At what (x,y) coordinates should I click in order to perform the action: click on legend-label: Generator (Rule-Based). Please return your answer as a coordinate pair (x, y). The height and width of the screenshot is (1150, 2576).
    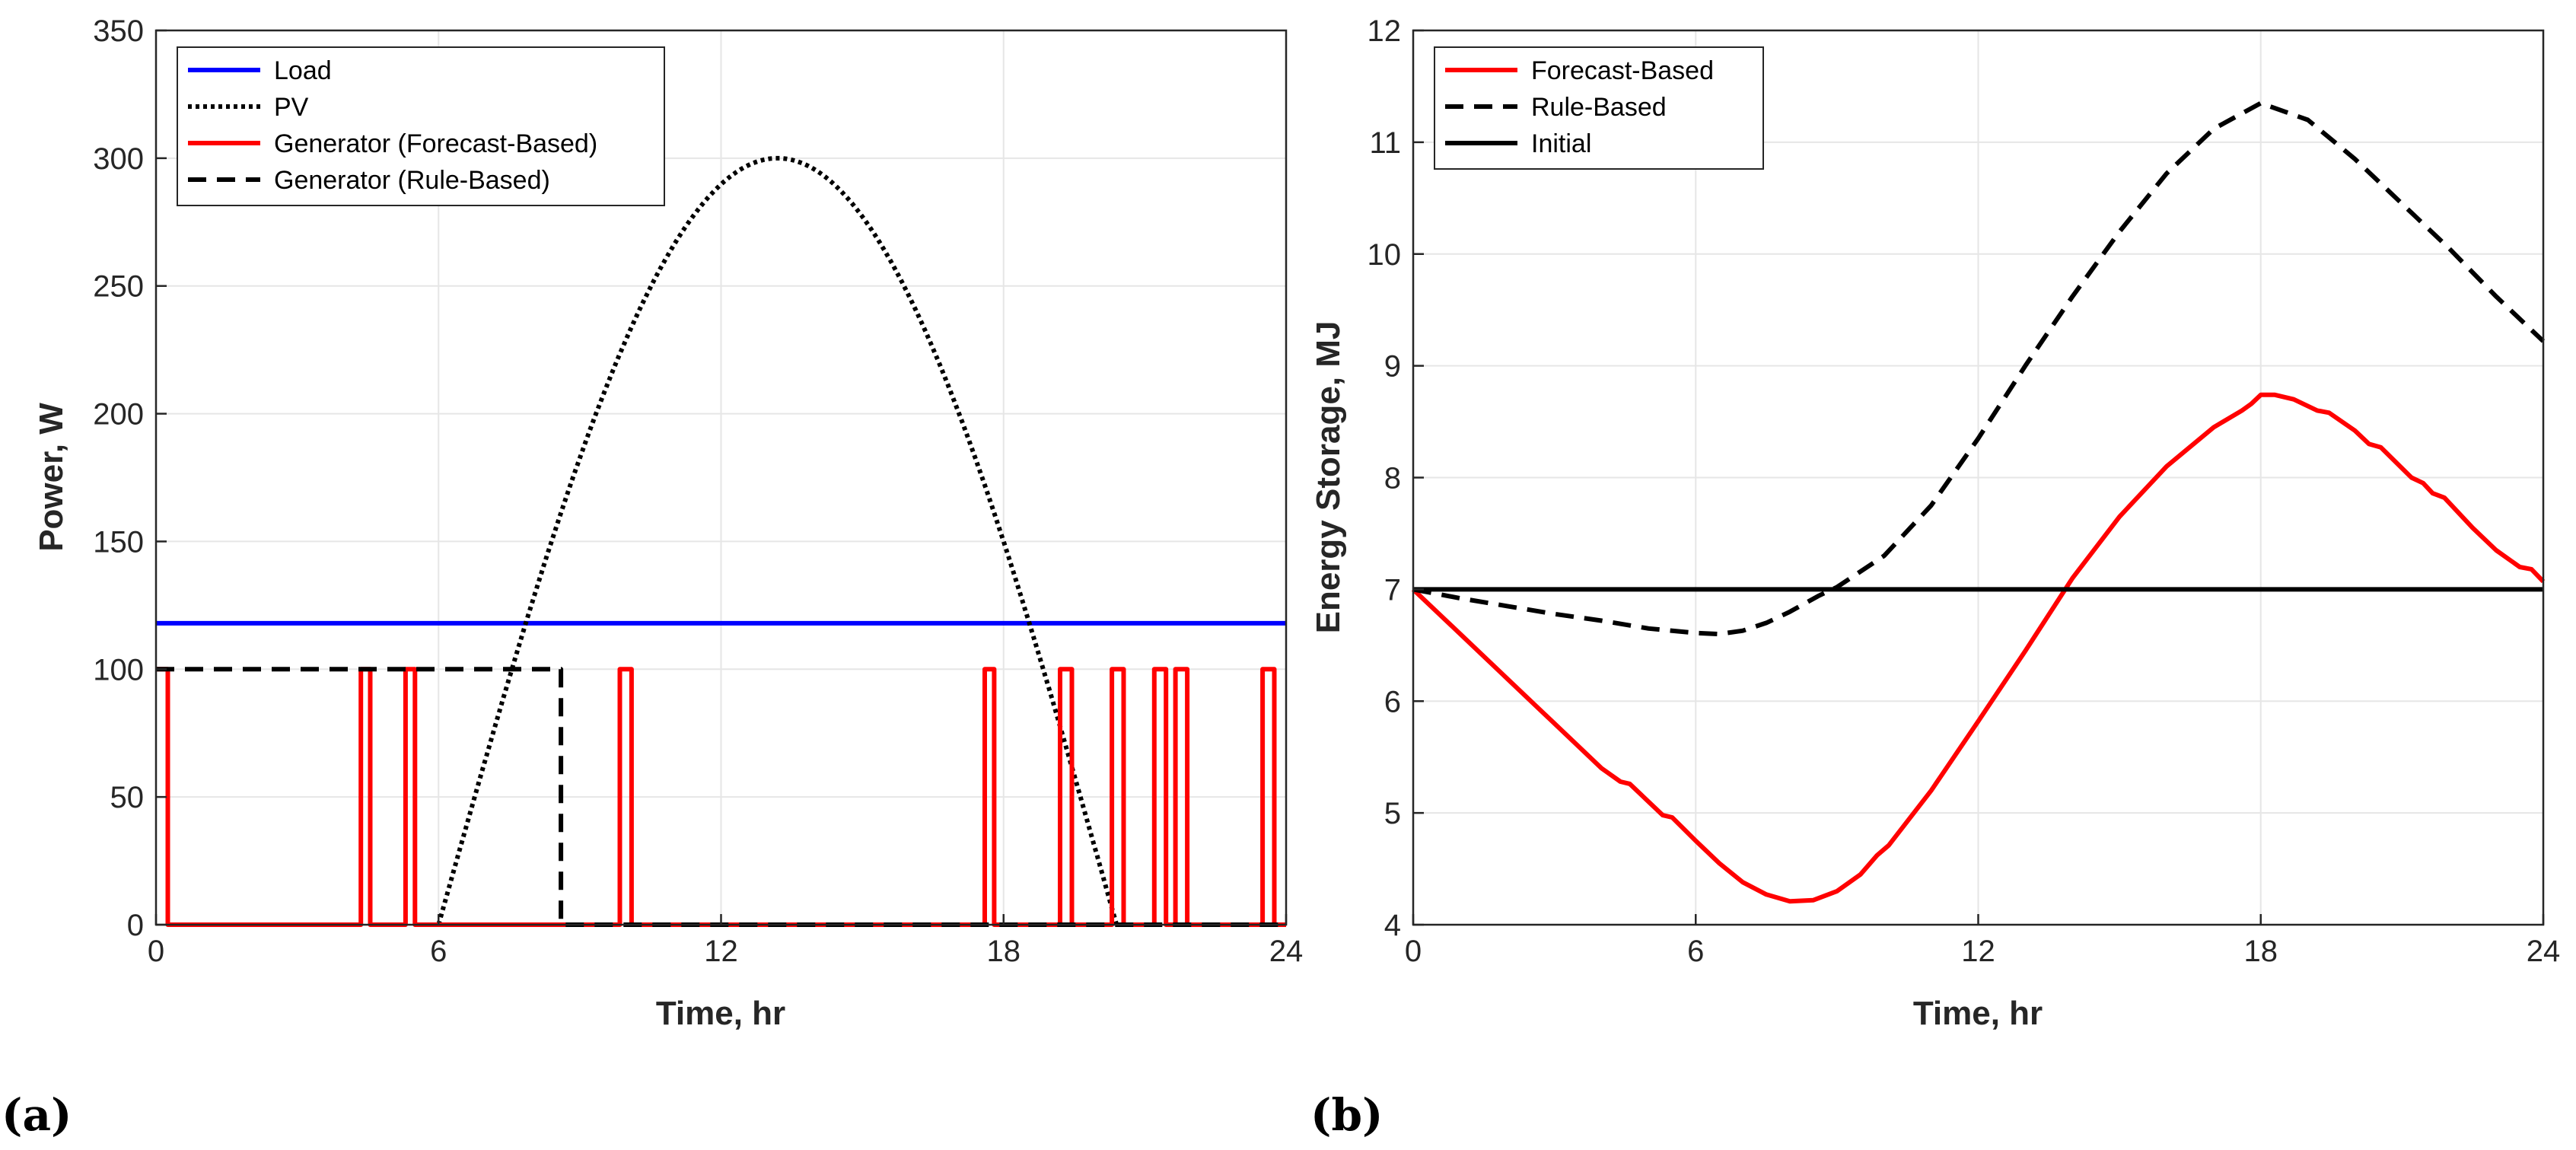
    Looking at the image, I should click on (412, 180).